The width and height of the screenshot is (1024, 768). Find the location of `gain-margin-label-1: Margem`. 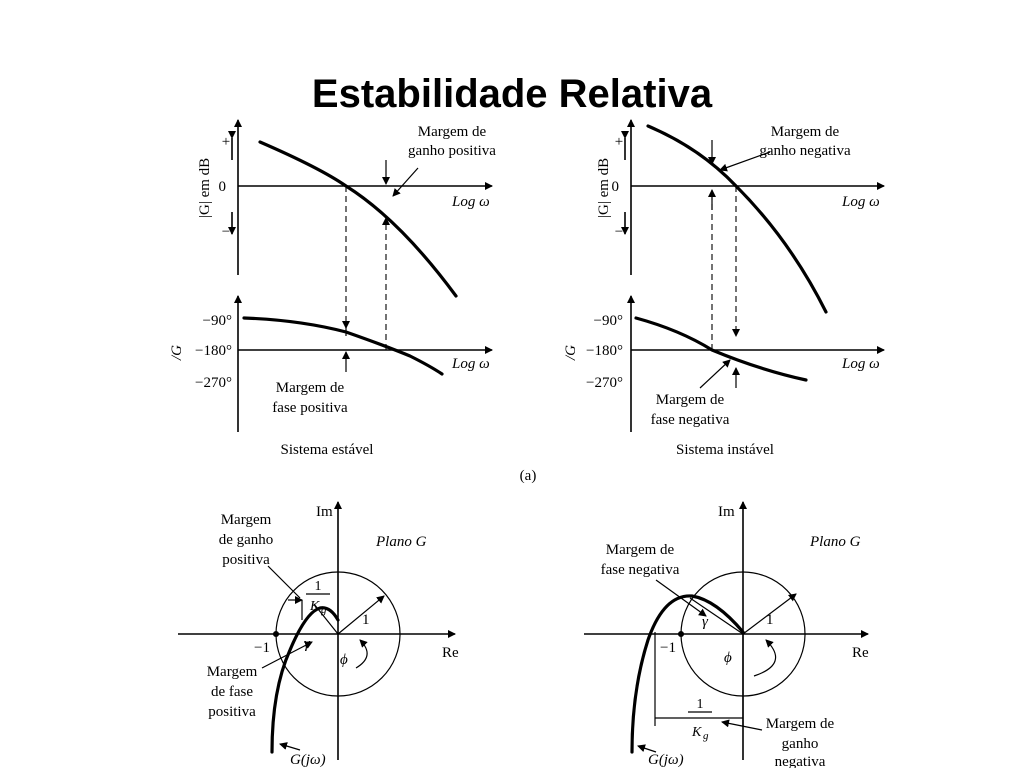

gain-margin-label-1: Margem is located at coordinates (246, 520).